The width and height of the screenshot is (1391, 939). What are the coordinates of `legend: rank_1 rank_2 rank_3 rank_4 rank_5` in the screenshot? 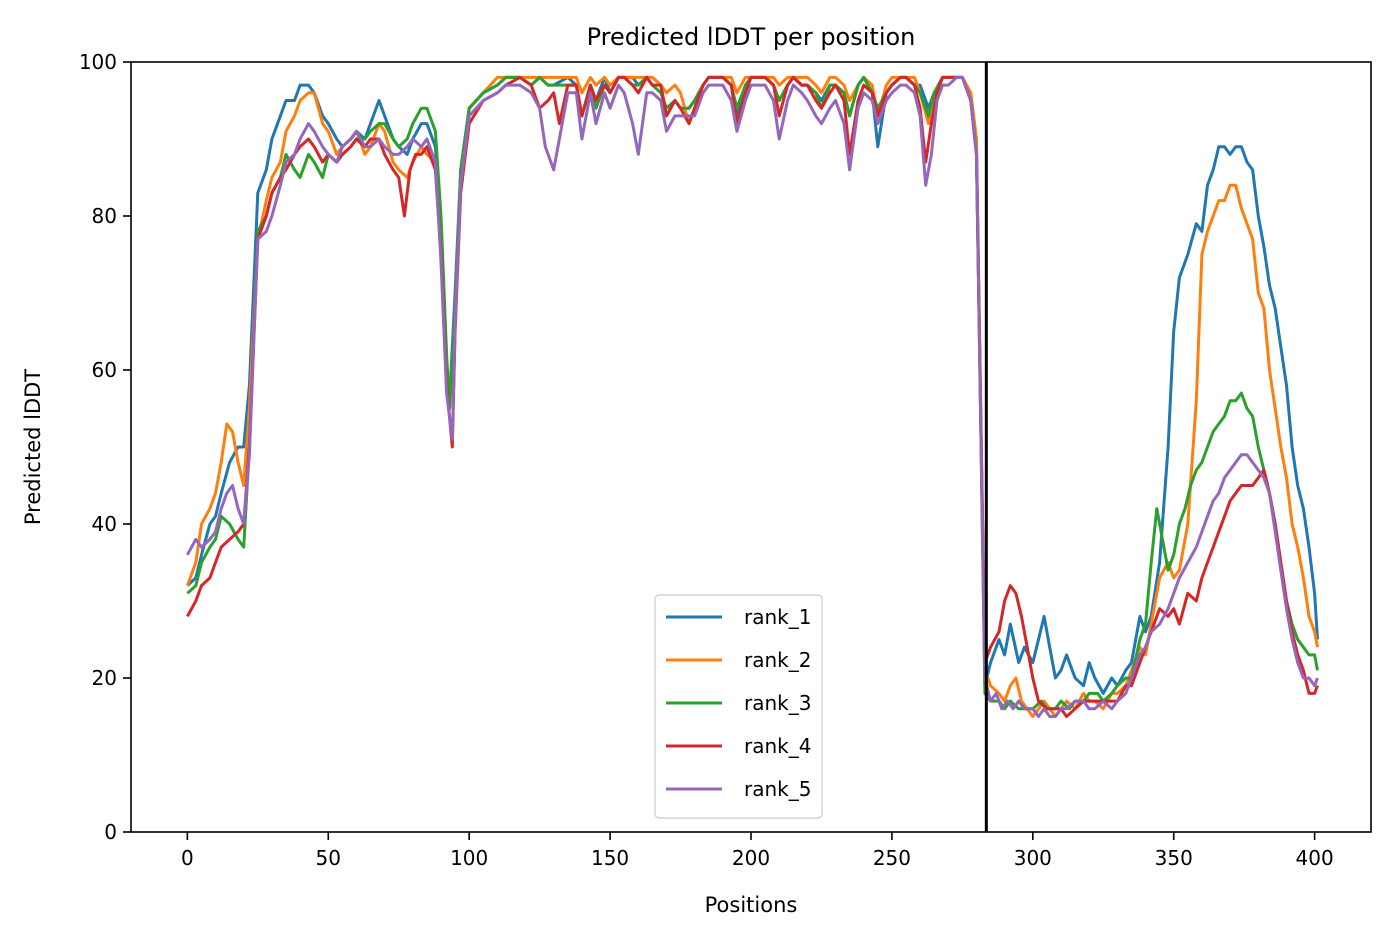 It's located at (738, 706).